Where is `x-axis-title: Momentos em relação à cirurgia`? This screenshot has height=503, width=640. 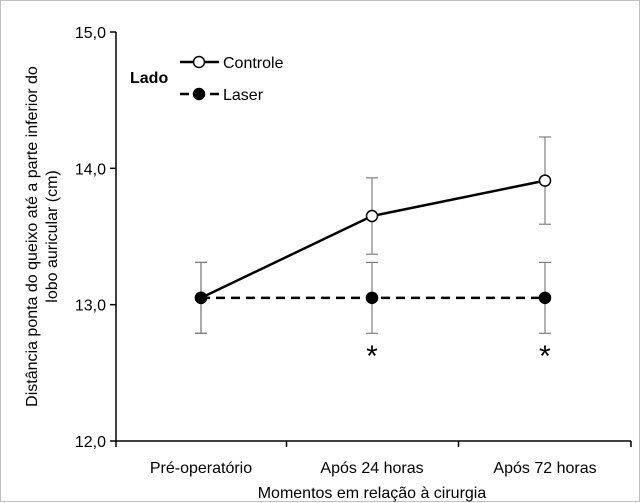 x-axis-title: Momentos em relação à cirurgia is located at coordinates (372, 493).